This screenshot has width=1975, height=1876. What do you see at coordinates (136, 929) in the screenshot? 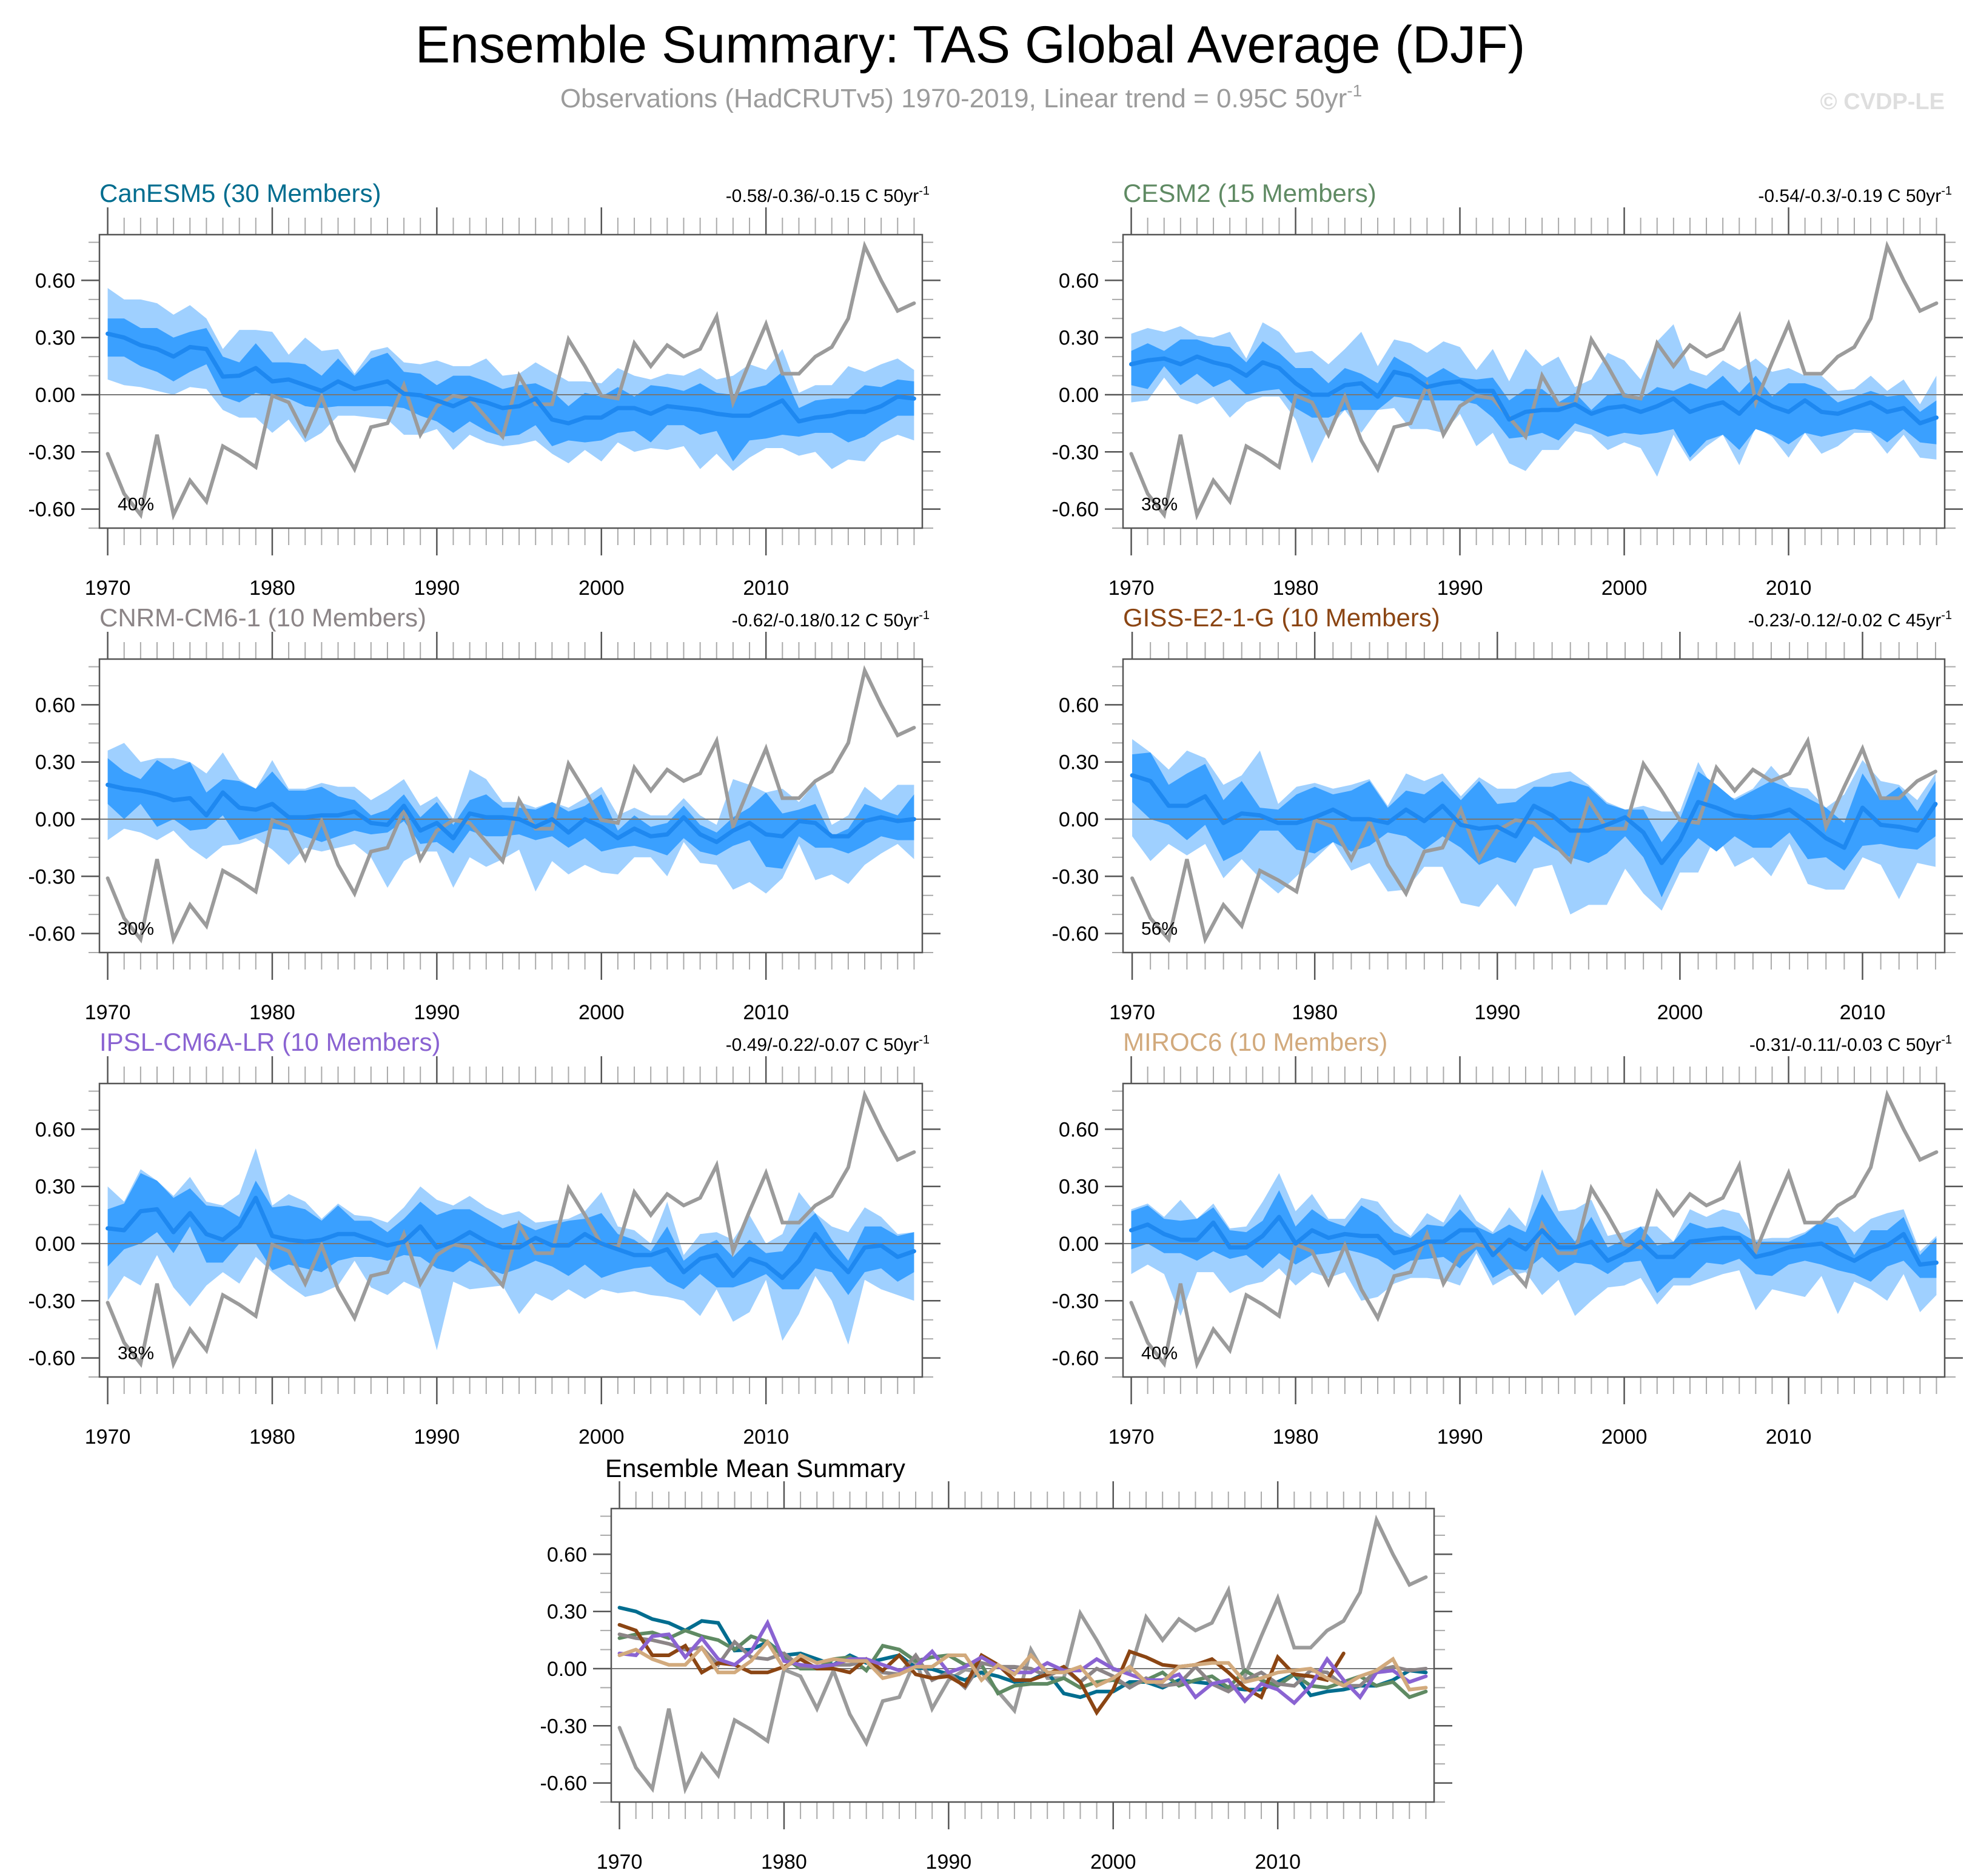
I see `percent-label: 30%` at bounding box center [136, 929].